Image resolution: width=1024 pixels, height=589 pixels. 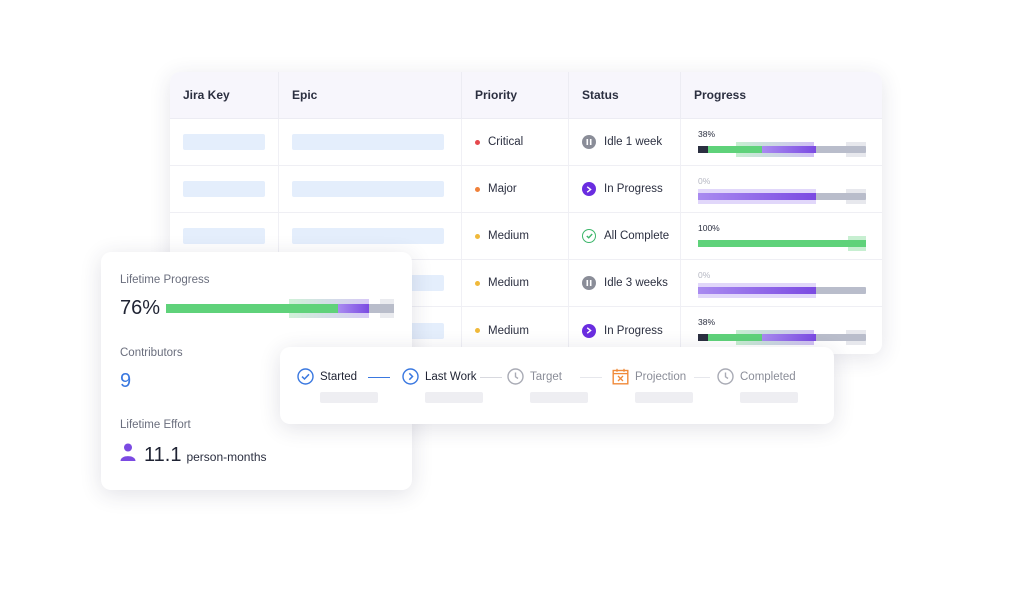 I want to click on status-cell: All Complete, so click(x=625, y=236).